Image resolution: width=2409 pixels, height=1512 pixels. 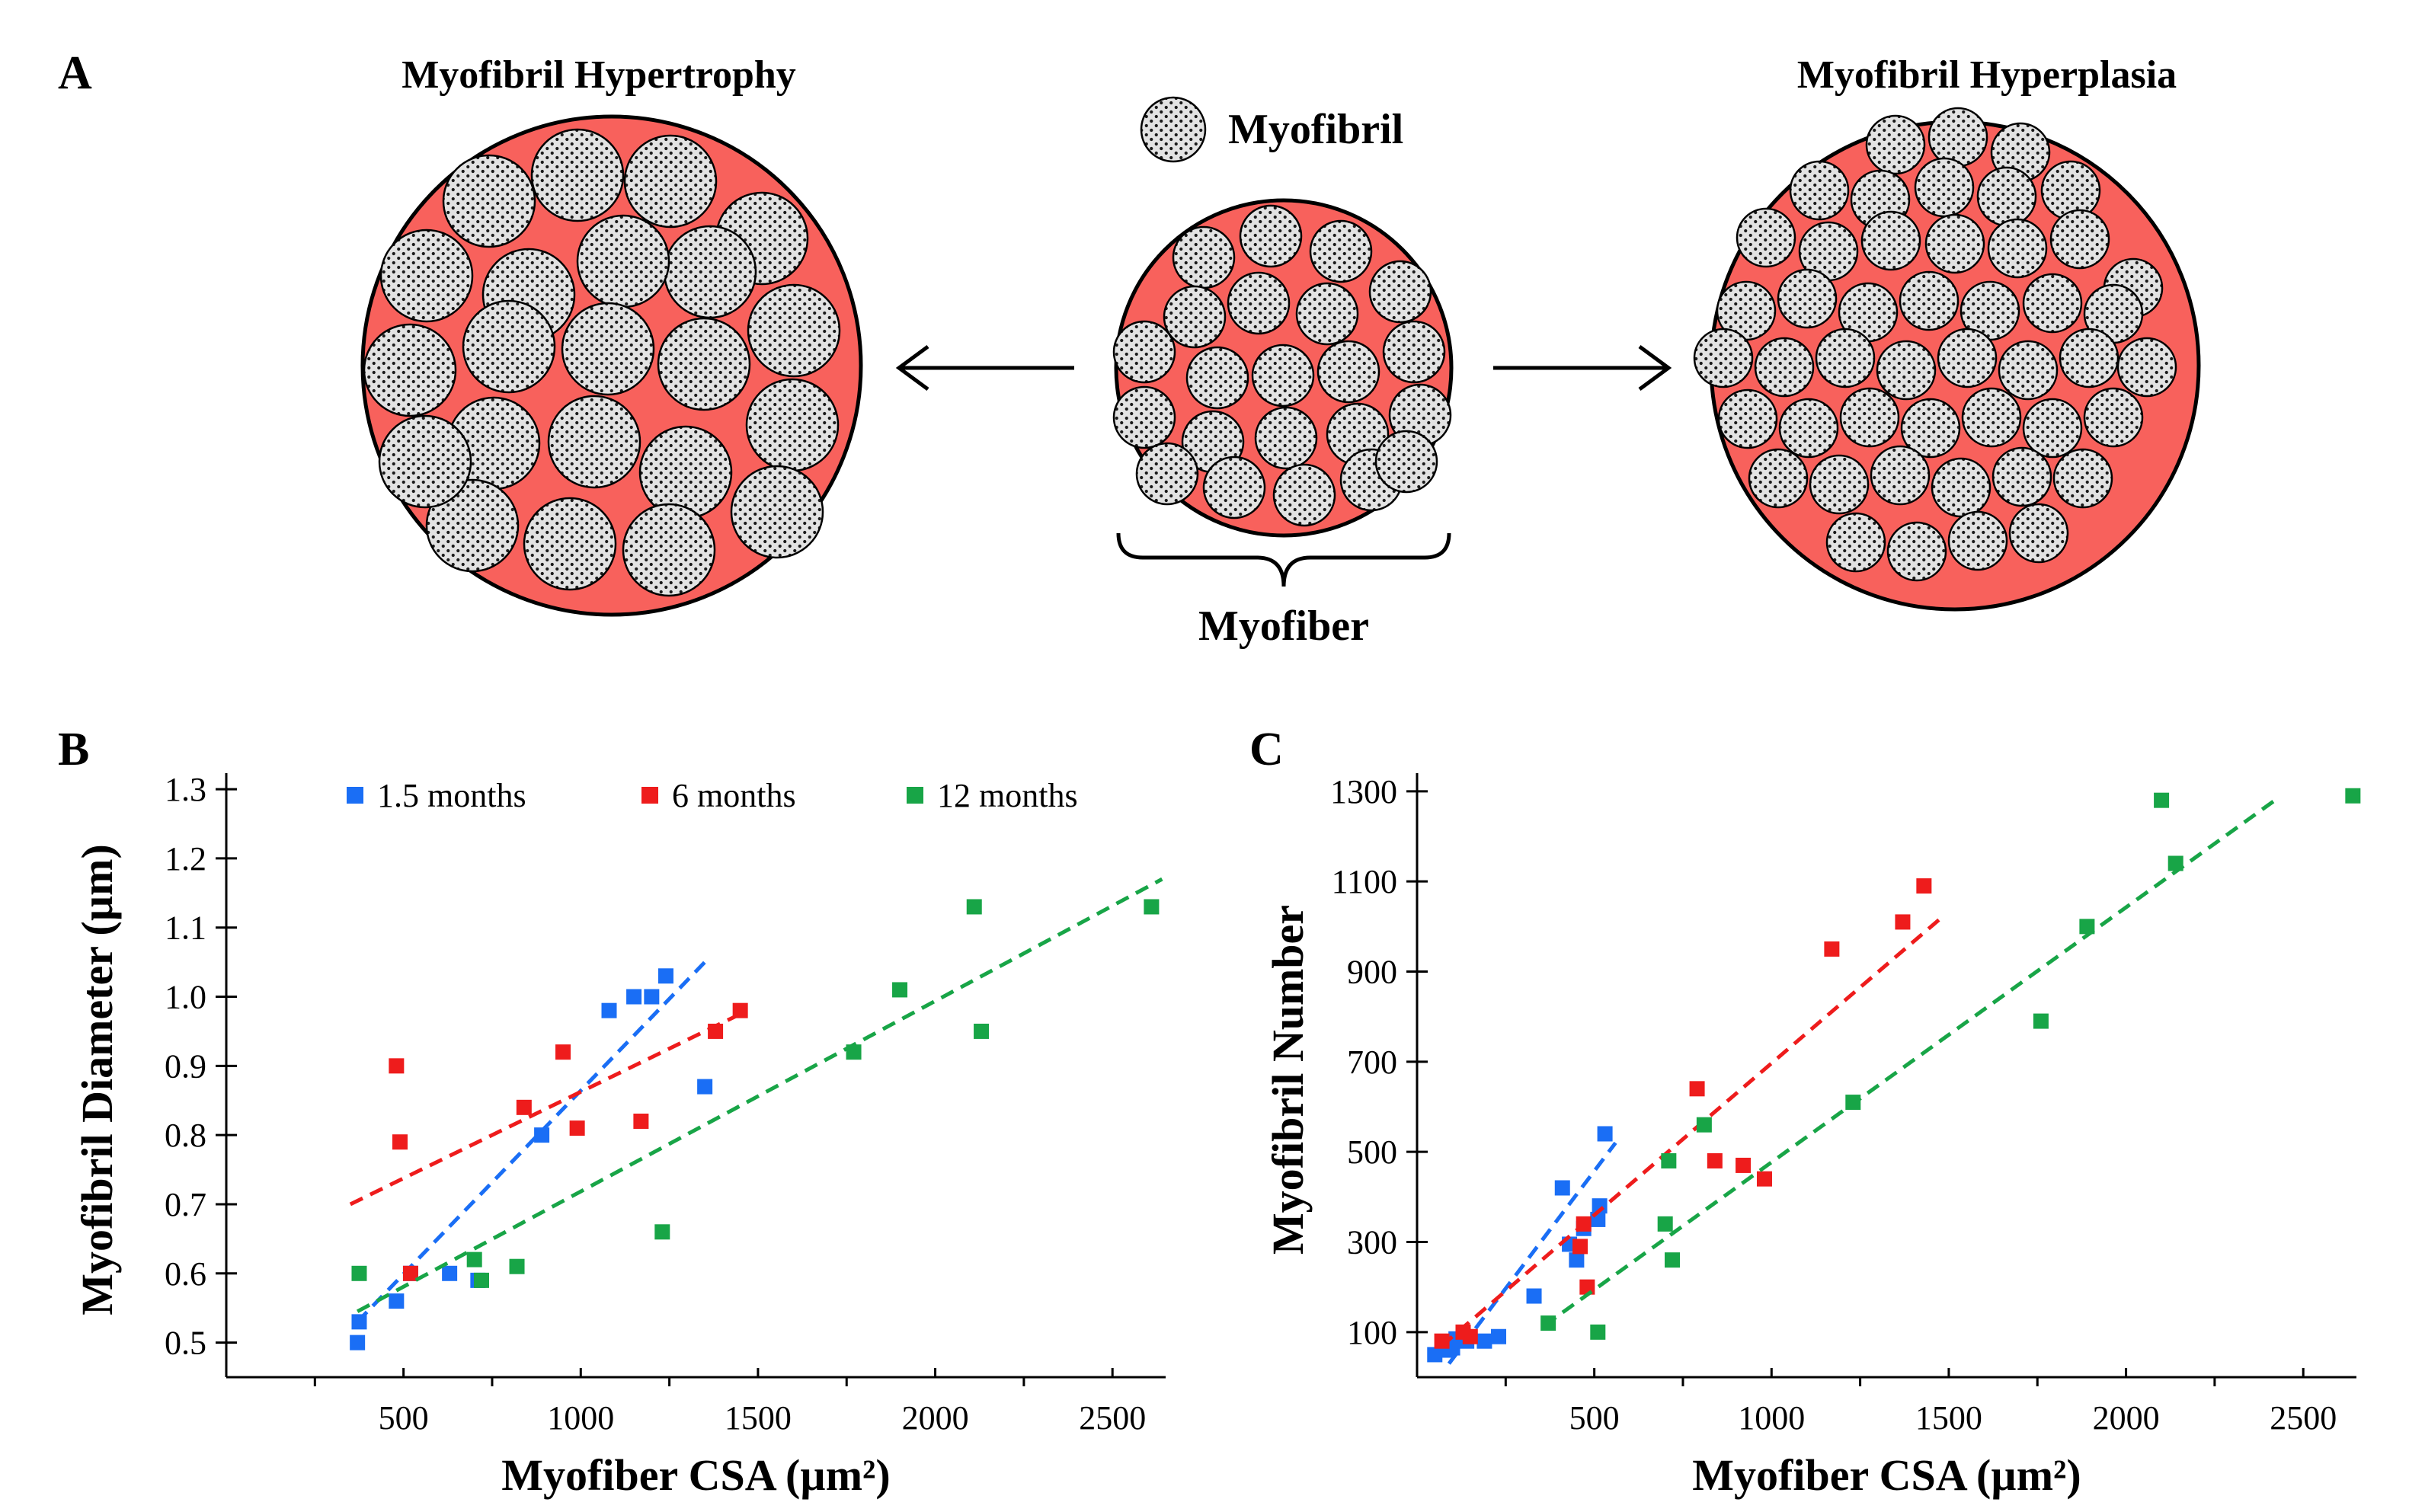 What do you see at coordinates (1363, 791) in the screenshot?
I see `y-tick-label: 1300` at bounding box center [1363, 791].